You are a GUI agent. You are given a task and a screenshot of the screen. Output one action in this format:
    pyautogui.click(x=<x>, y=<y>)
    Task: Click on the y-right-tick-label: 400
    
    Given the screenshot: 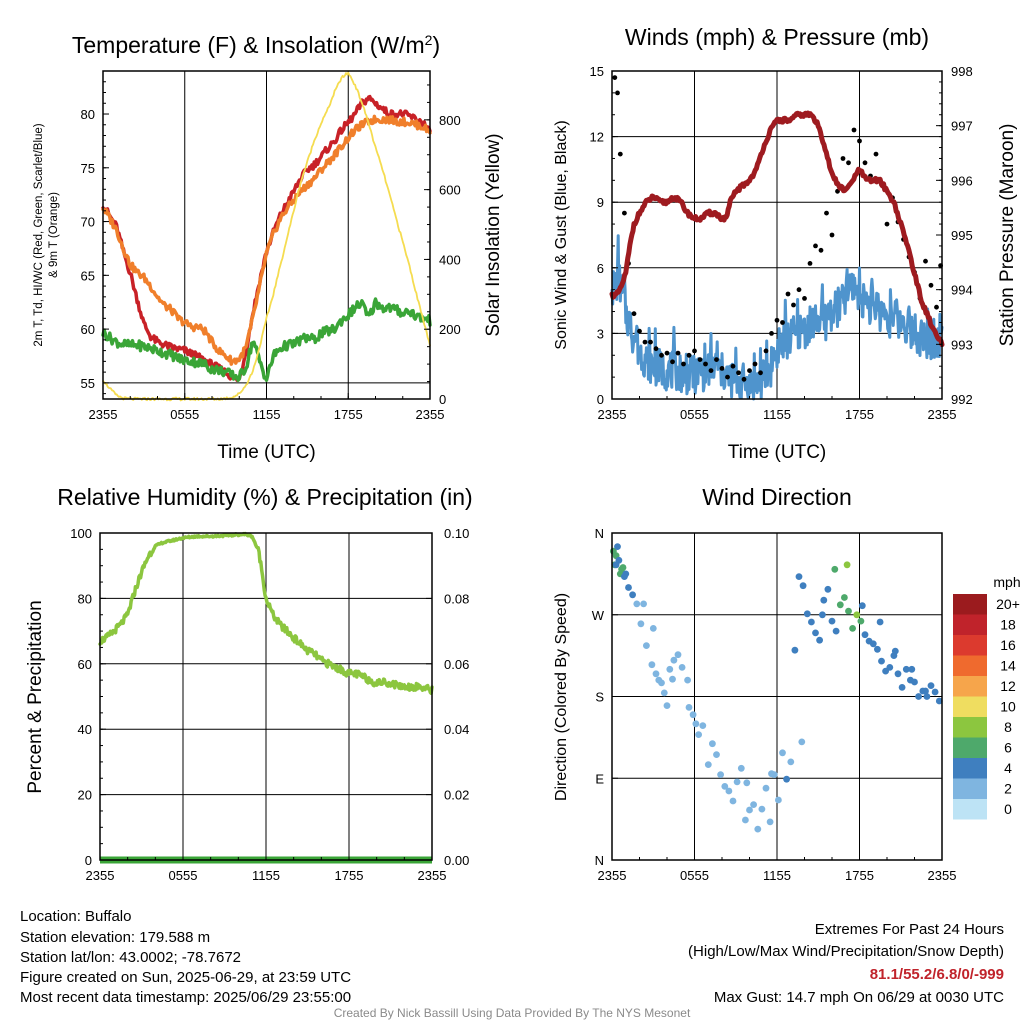 What is the action you would take?
    pyautogui.click(x=450, y=259)
    